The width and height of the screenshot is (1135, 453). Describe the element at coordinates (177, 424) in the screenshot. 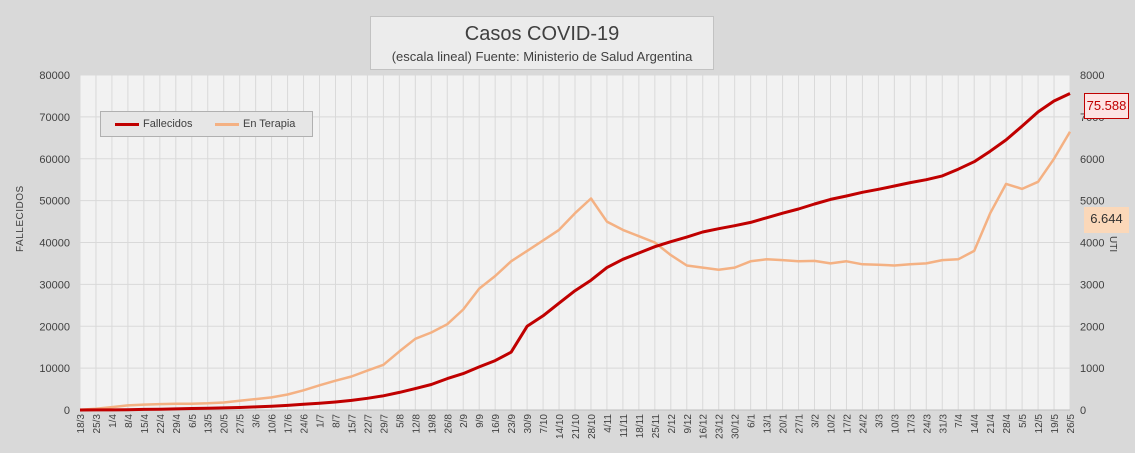

I see `x-tick-label: 29/4` at that location.